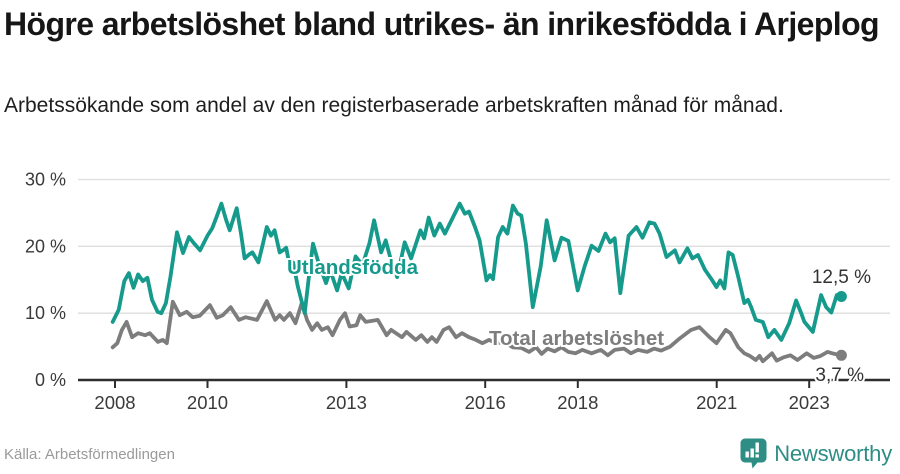 Image resolution: width=900 pixels, height=474 pixels. What do you see at coordinates (577, 402) in the screenshot?
I see `x-tick-label: 2018` at bounding box center [577, 402].